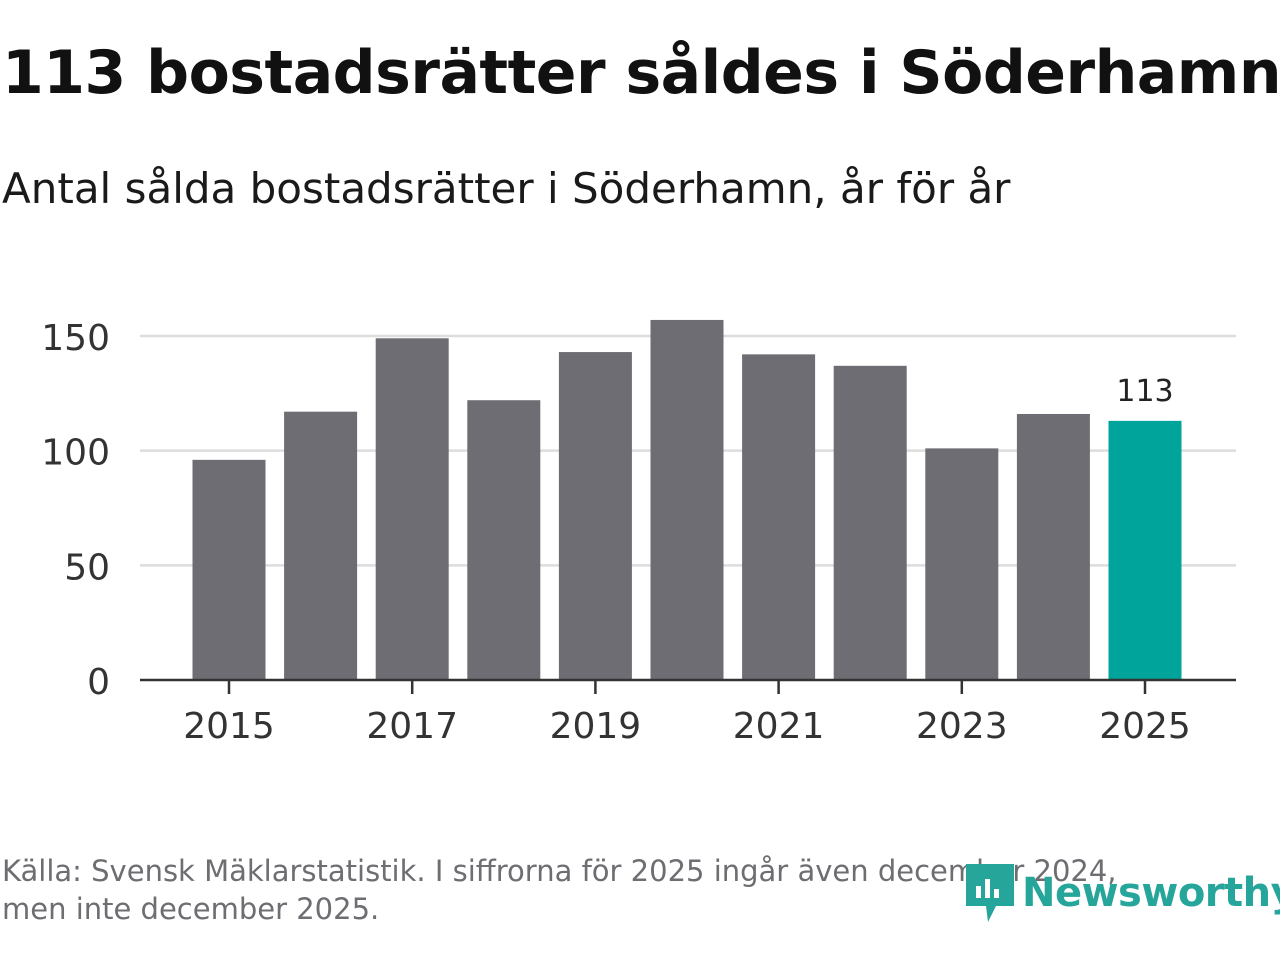 The width and height of the screenshot is (1280, 960). Describe the element at coordinates (962, 564) in the screenshot. I see `bar-2023` at that location.